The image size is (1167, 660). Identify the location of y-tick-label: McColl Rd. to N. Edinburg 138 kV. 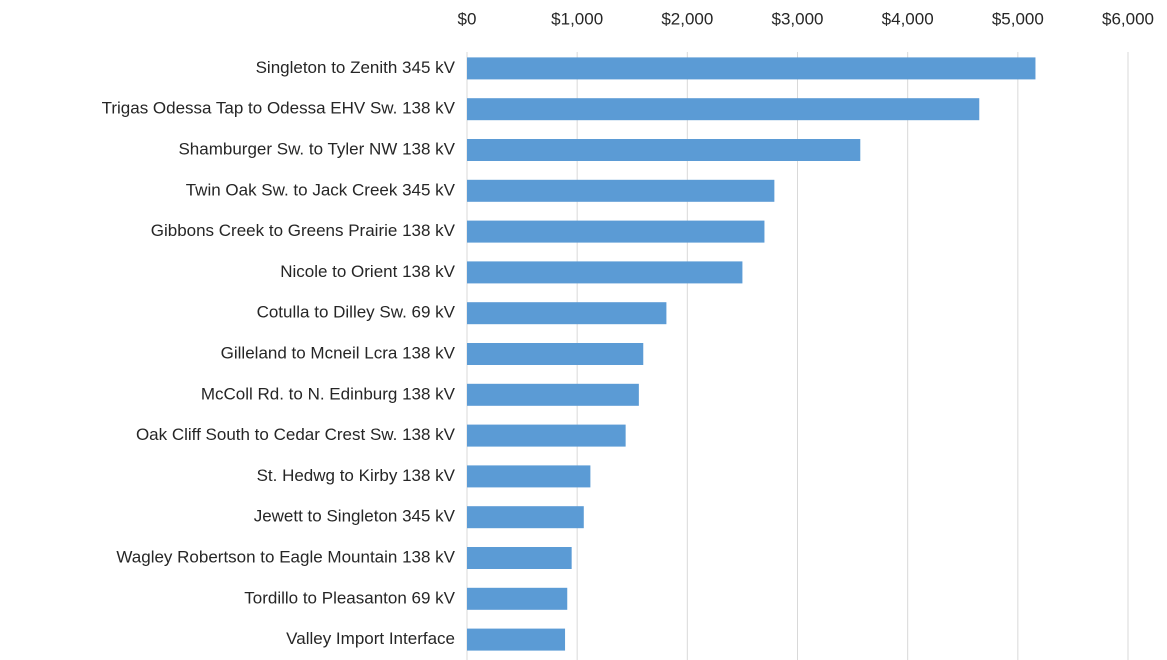
(328, 393).